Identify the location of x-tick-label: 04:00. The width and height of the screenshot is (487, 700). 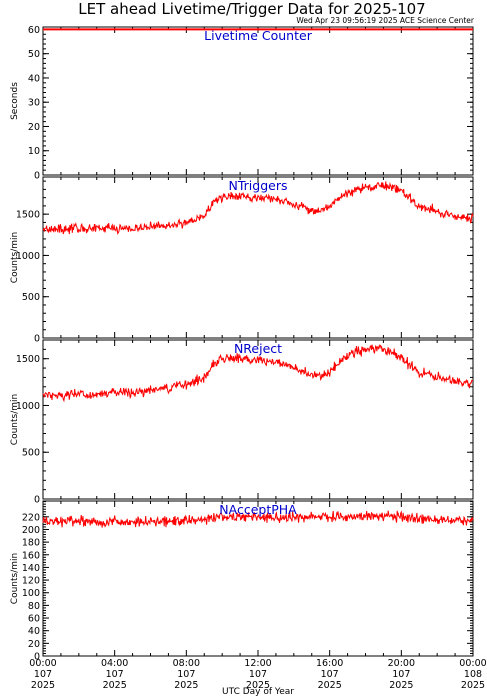
(114, 663).